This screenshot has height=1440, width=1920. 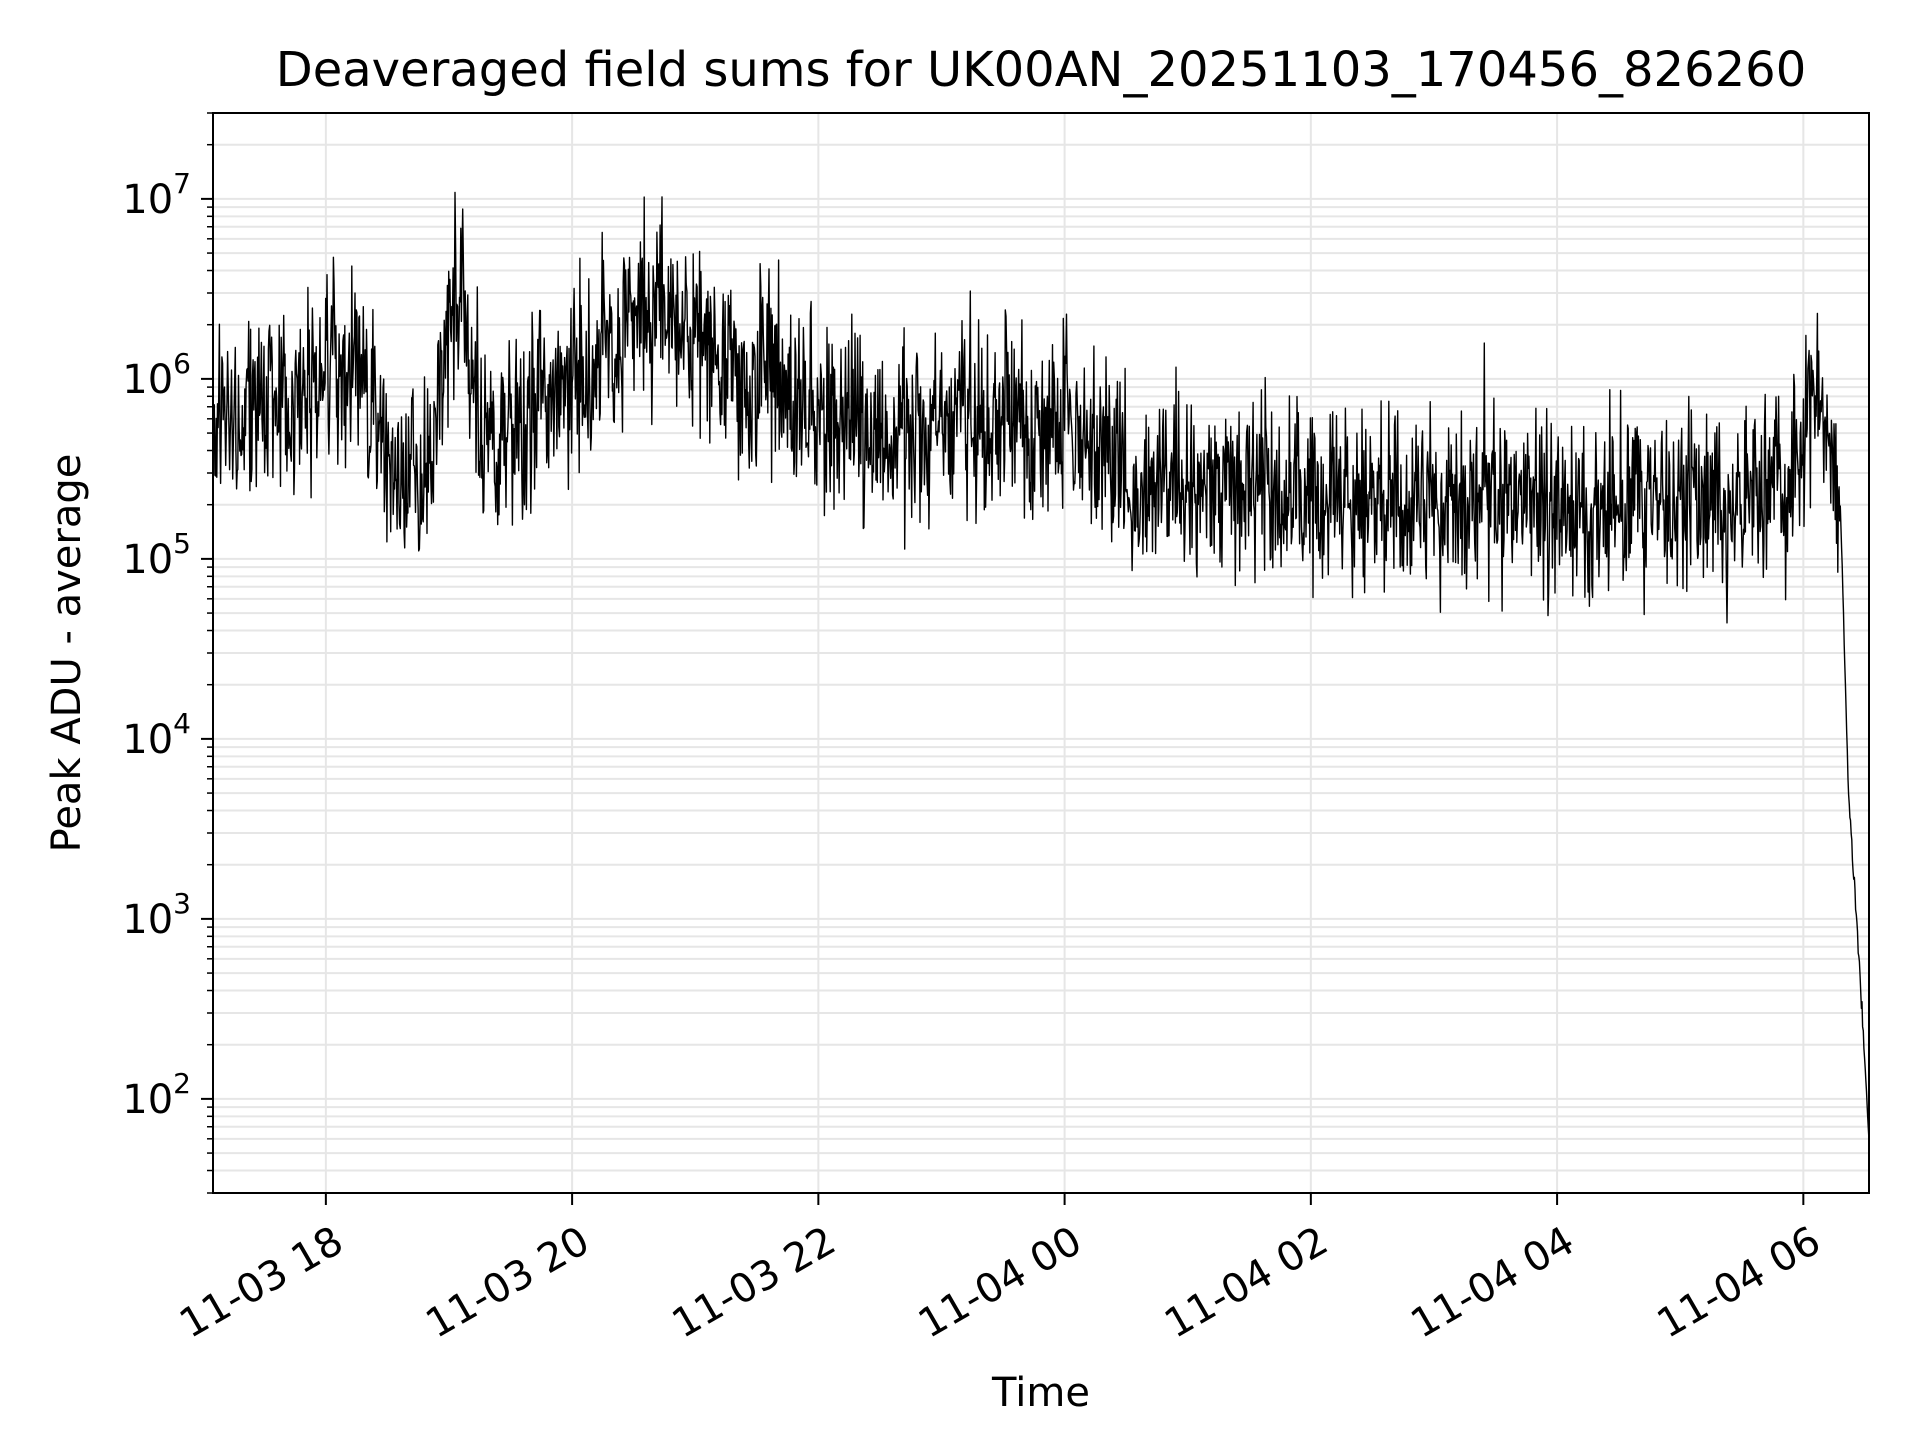 What do you see at coordinates (1040, 1393) in the screenshot?
I see `x-axis-label: Time` at bounding box center [1040, 1393].